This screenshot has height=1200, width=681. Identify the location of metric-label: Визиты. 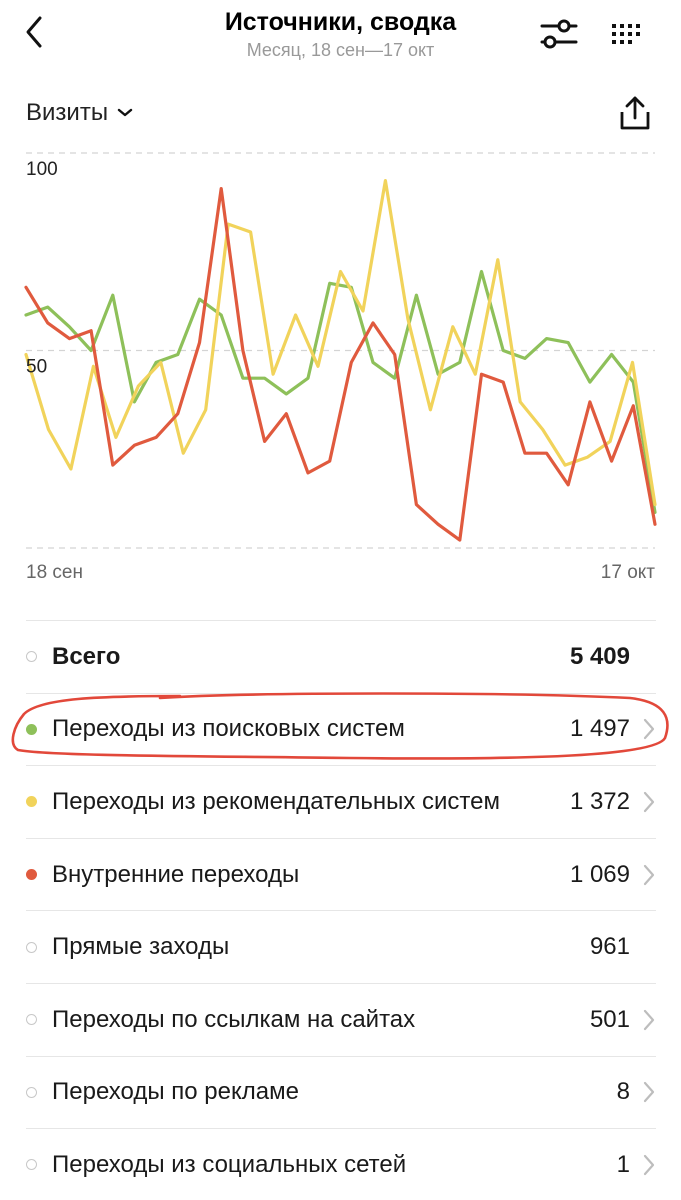
(67, 112).